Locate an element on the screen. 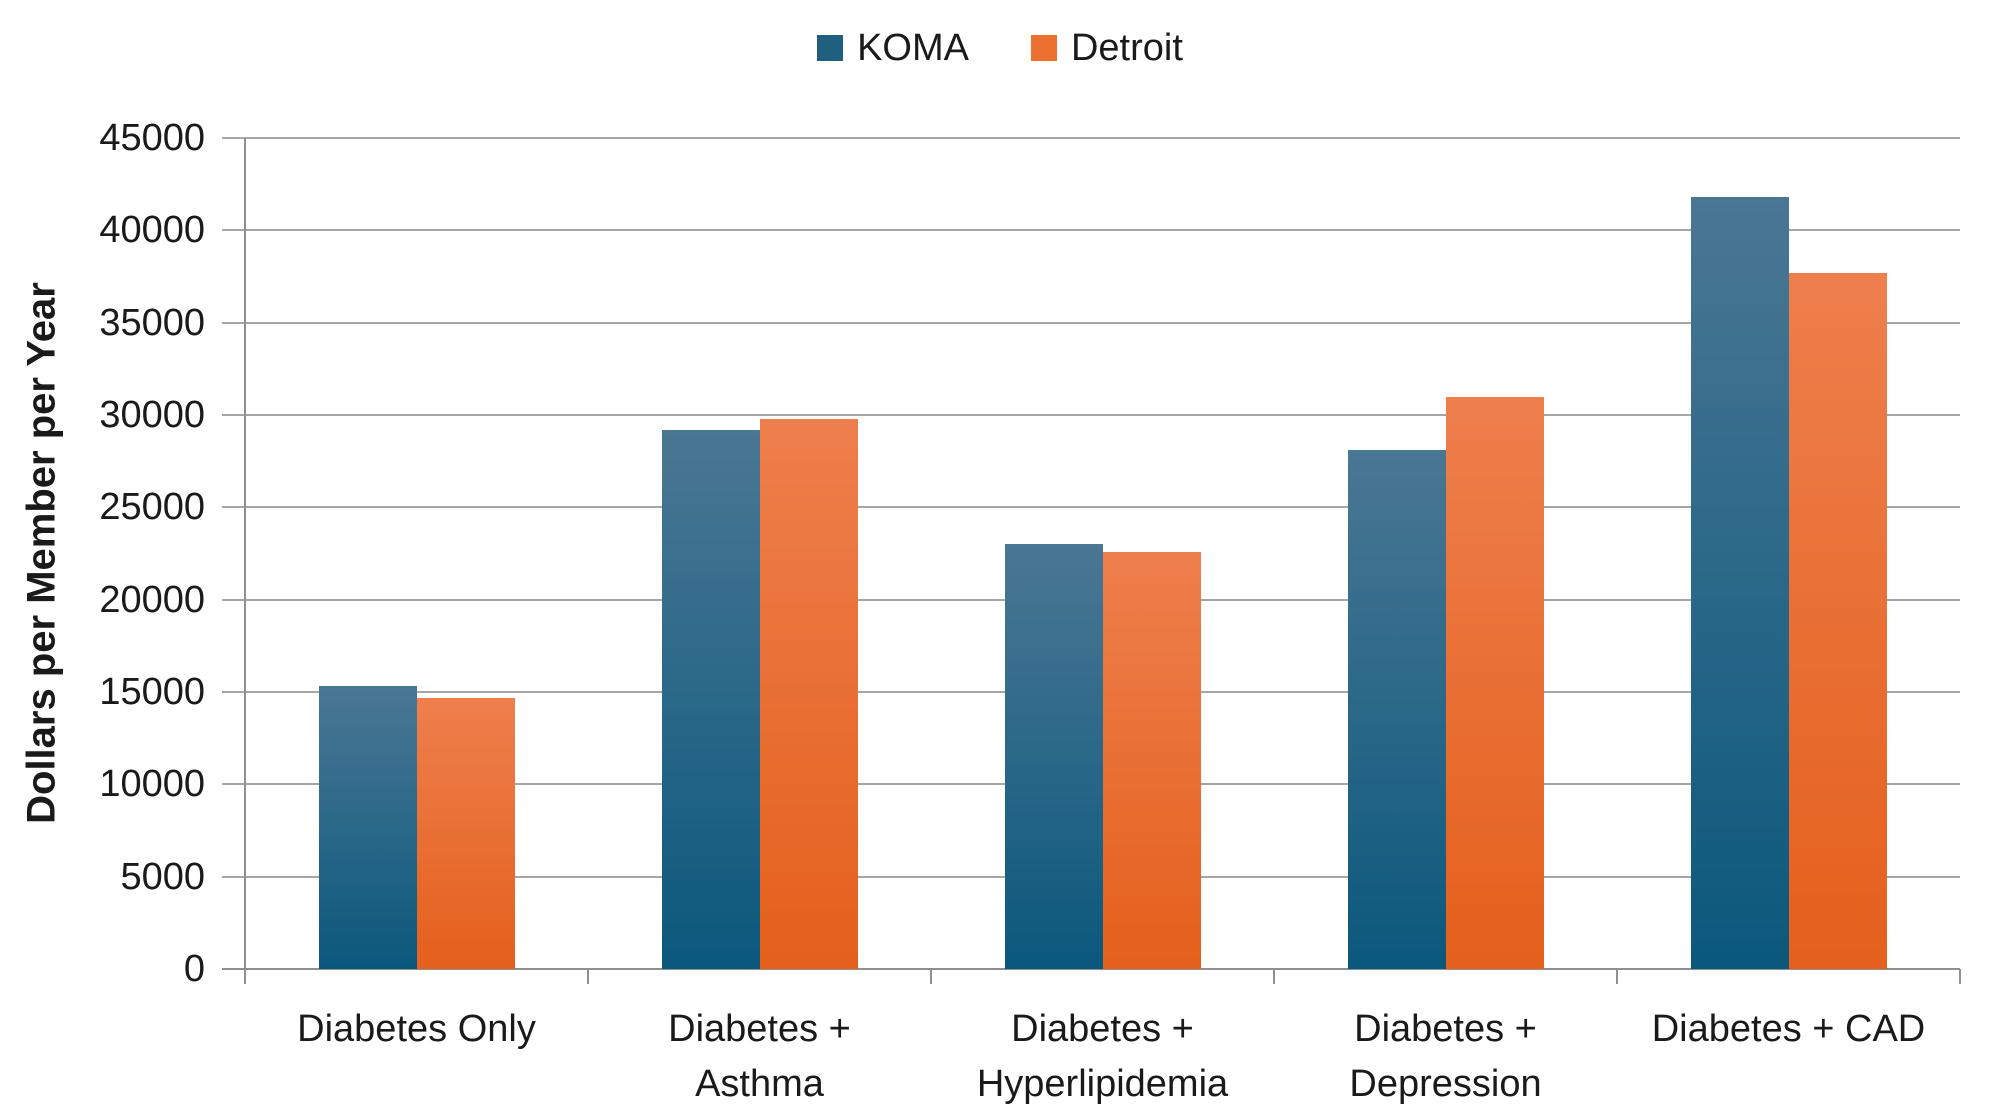  x-label-line: Asthma is located at coordinates (759, 1084).